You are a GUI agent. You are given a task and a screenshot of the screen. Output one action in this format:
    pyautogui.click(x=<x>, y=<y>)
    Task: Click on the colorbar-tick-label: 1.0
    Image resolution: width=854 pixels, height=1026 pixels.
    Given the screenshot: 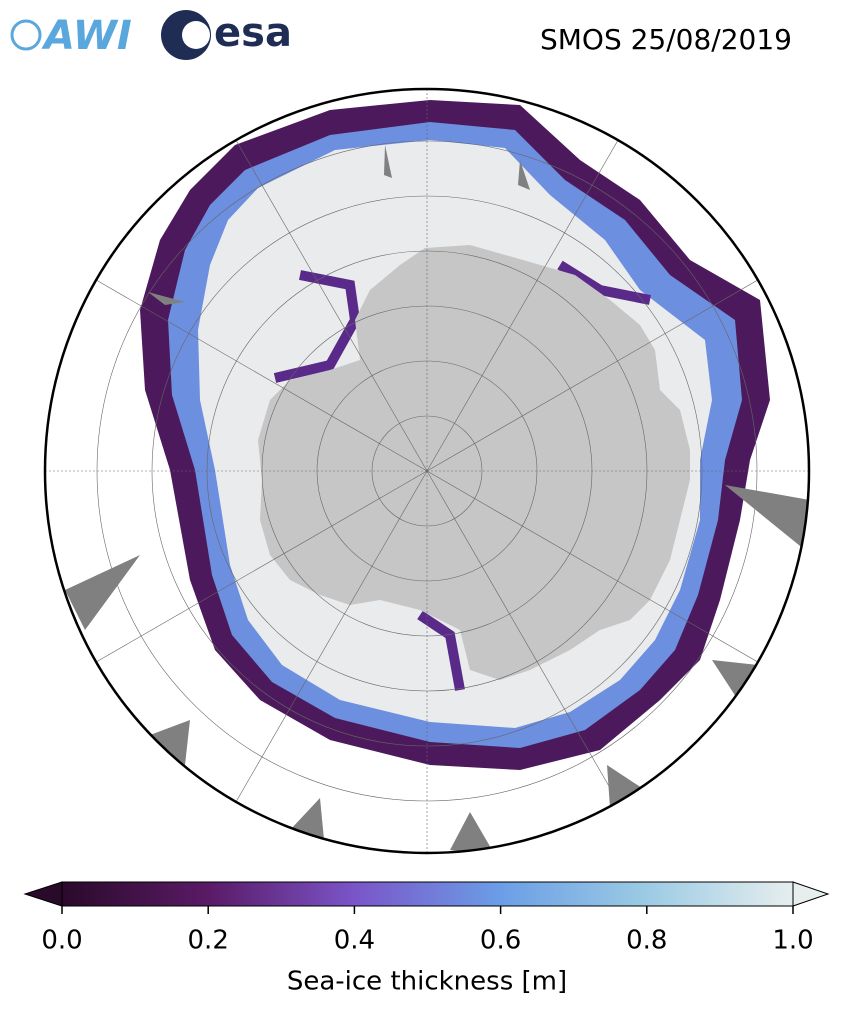 What is the action you would take?
    pyautogui.click(x=792, y=941)
    